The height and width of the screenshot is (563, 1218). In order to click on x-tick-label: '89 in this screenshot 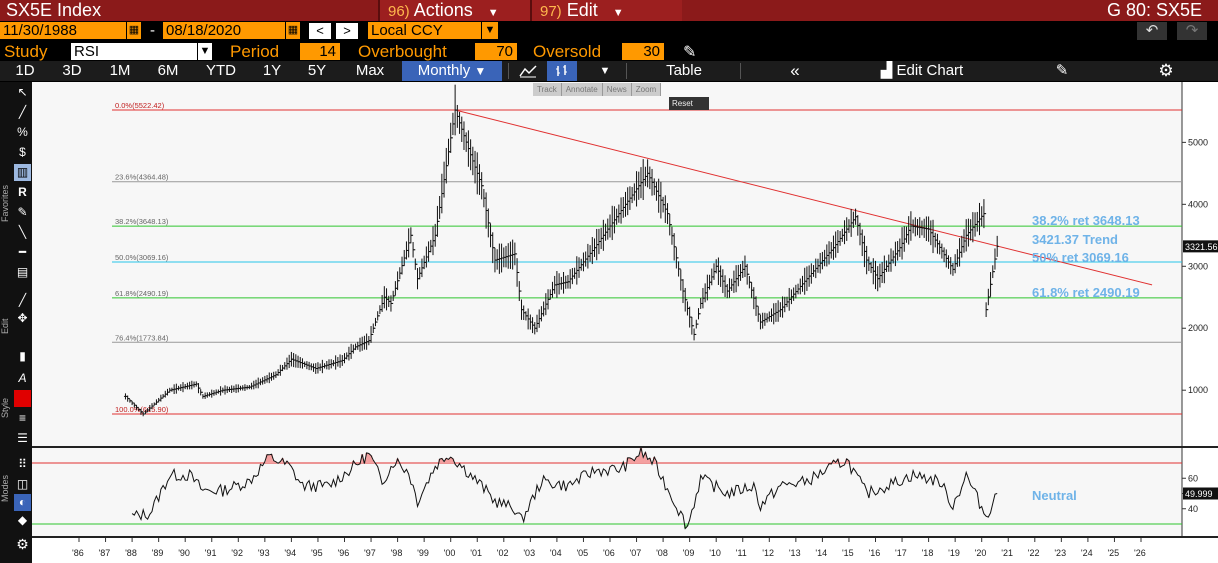, I will do `click(158, 553)`.